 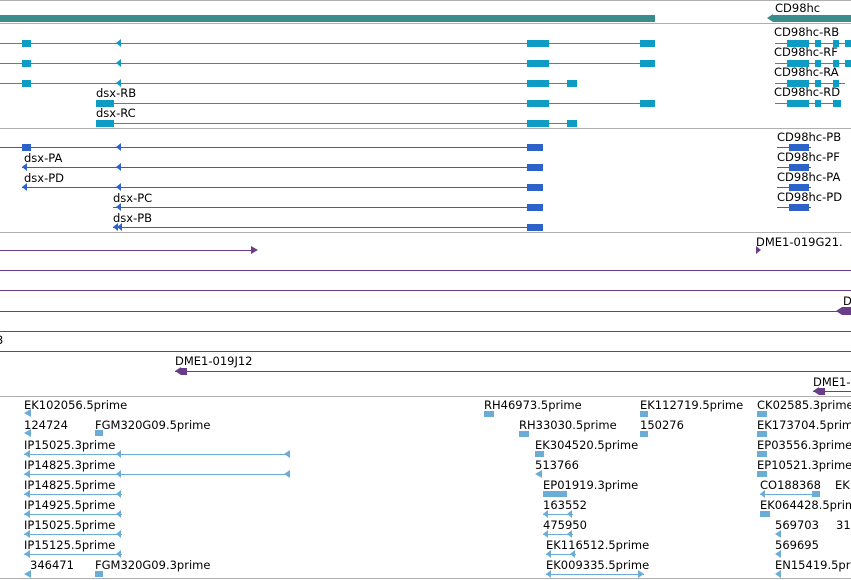 I want to click on est-label: IP14925.5prime, so click(x=70, y=505).